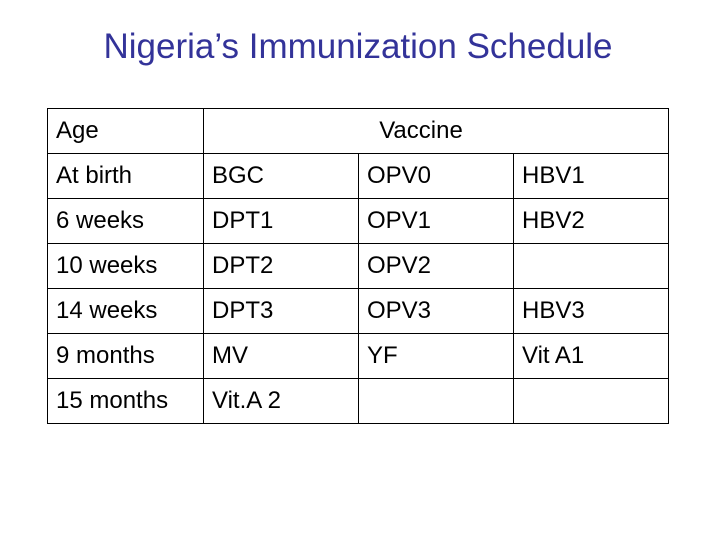 Image resolution: width=728 pixels, height=546 pixels. What do you see at coordinates (281, 221) in the screenshot?
I see `vaccine-cell: DPT1` at bounding box center [281, 221].